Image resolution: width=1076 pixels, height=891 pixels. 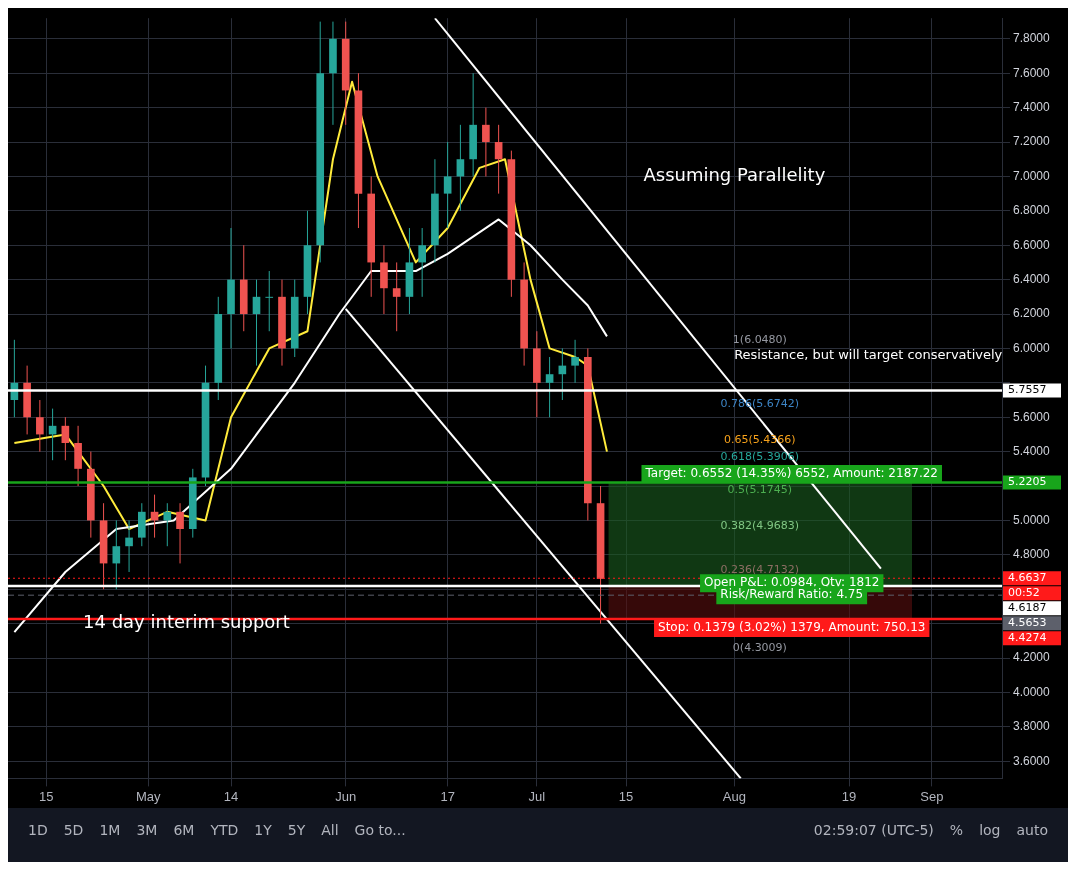 What do you see at coordinates (1032, 691) in the screenshot?
I see `y-tick-label: 4.0000` at bounding box center [1032, 691].